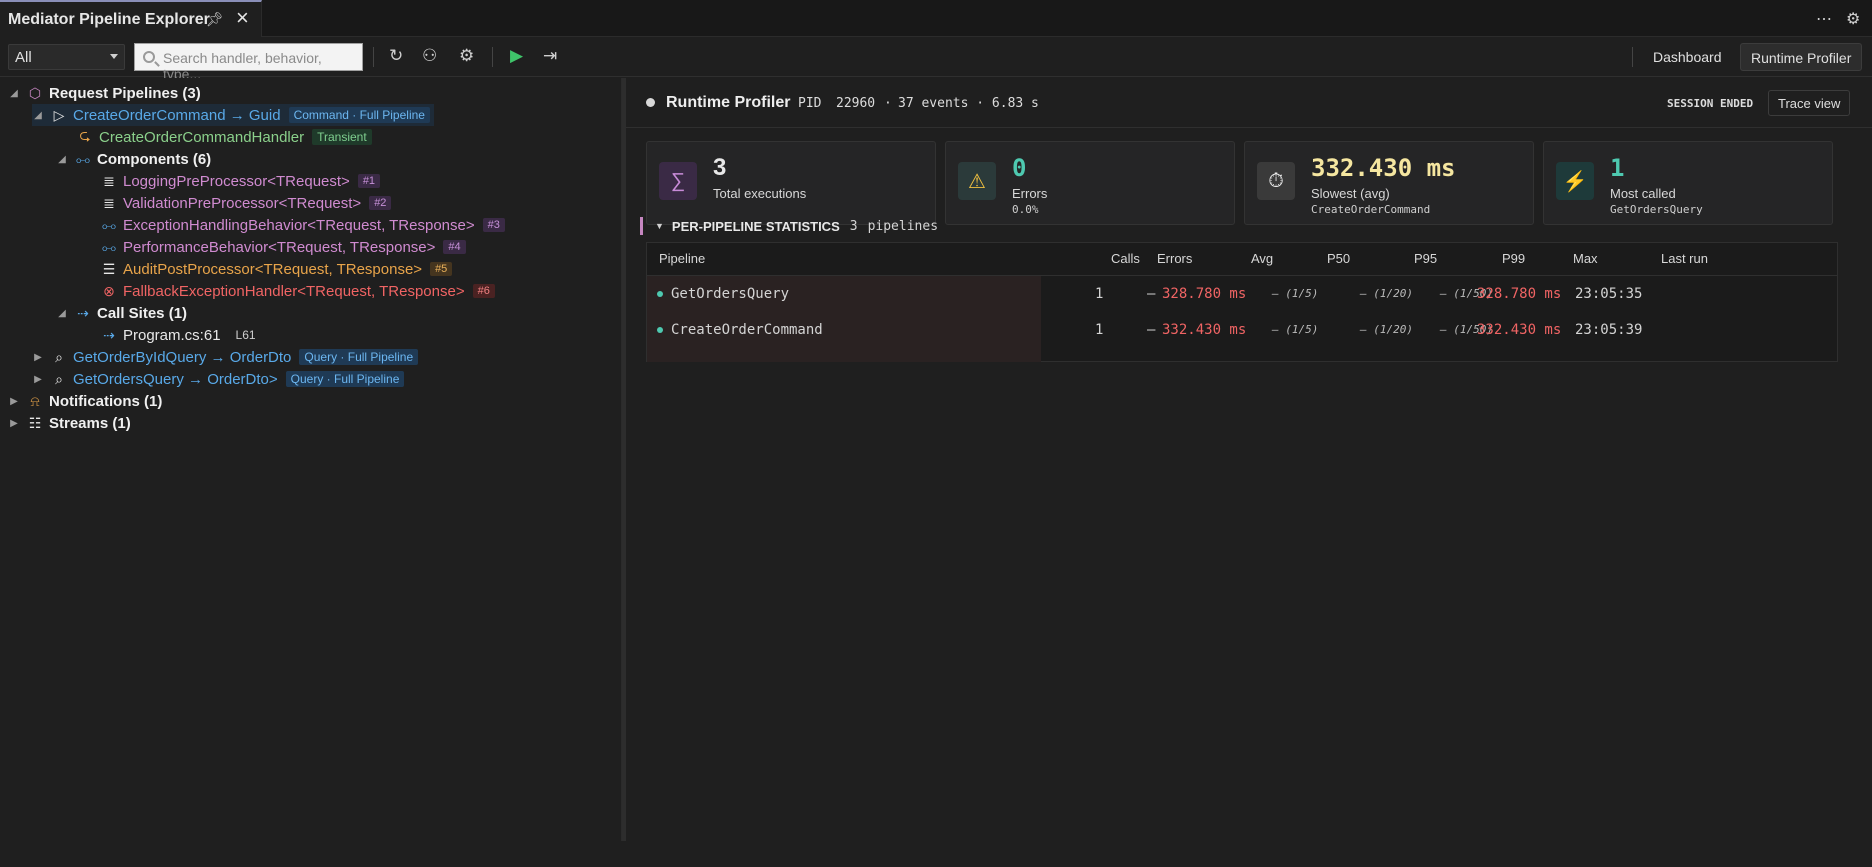  What do you see at coordinates (659, 226) in the screenshot?
I see `collapse-arrow-icon: ▼` at bounding box center [659, 226].